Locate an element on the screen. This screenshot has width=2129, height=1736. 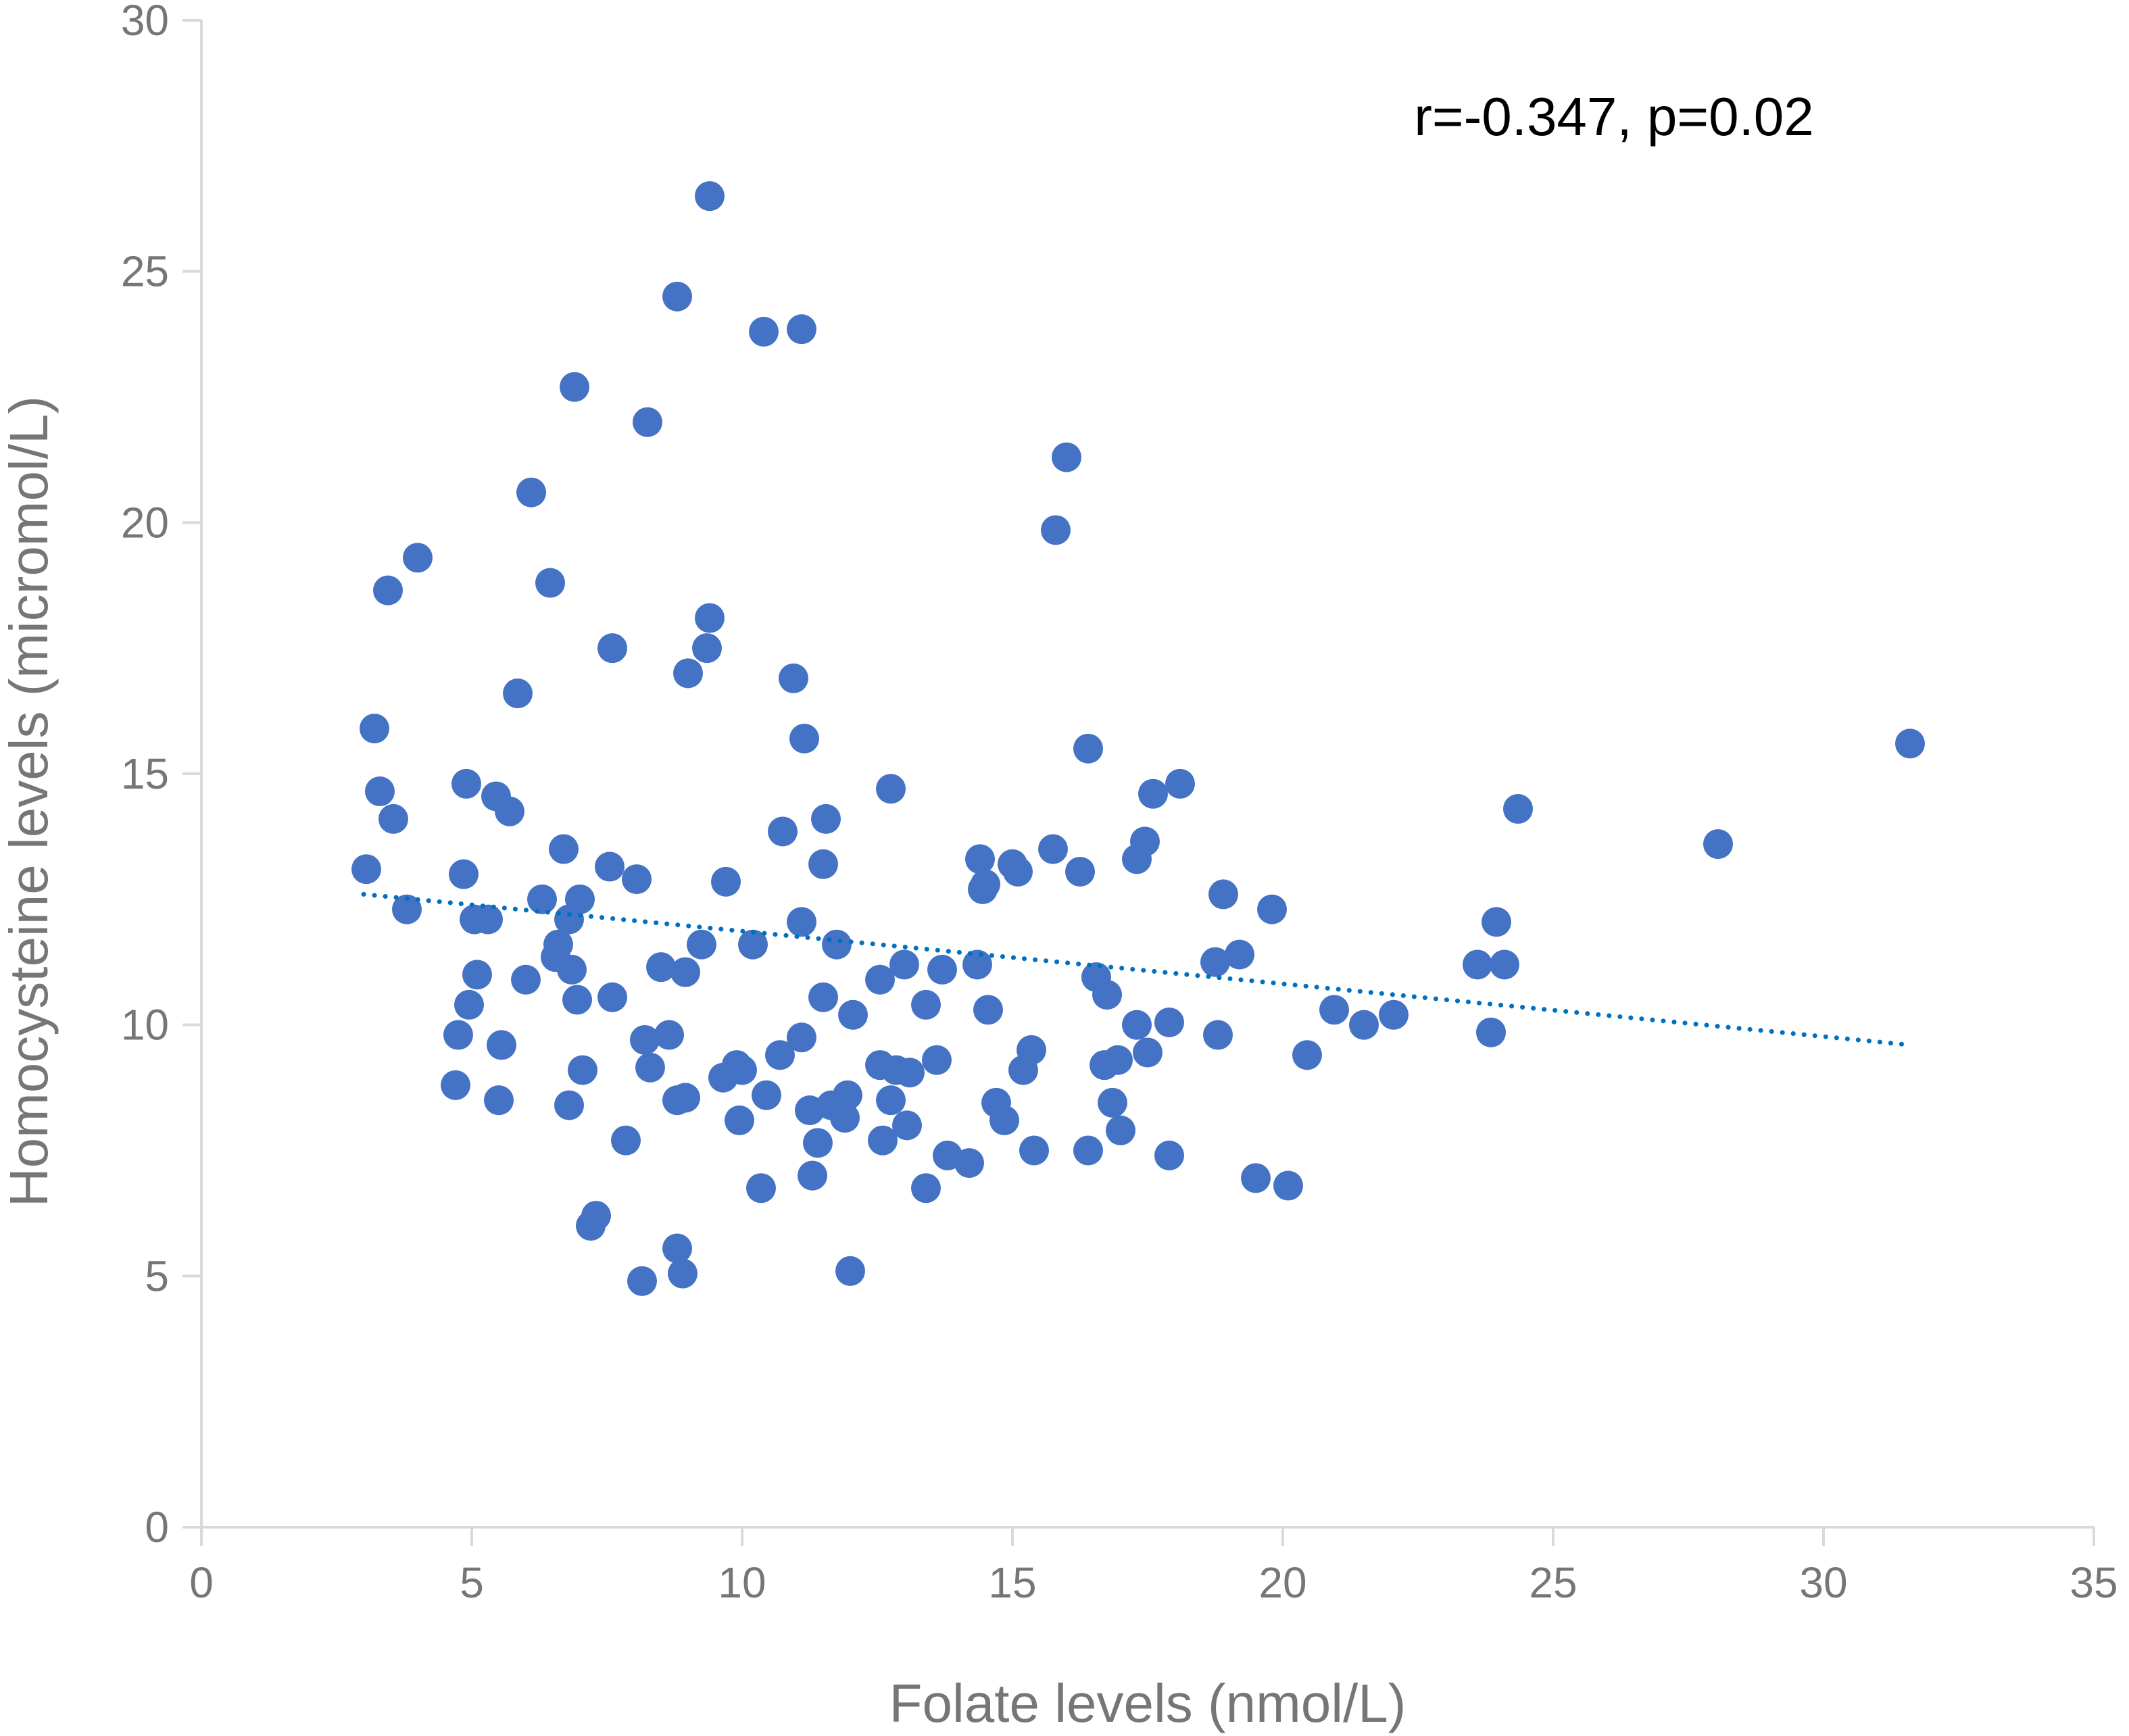
y-axis-ticks: 0 5 10 15 20 25 30 is located at coordinates (161, 776).